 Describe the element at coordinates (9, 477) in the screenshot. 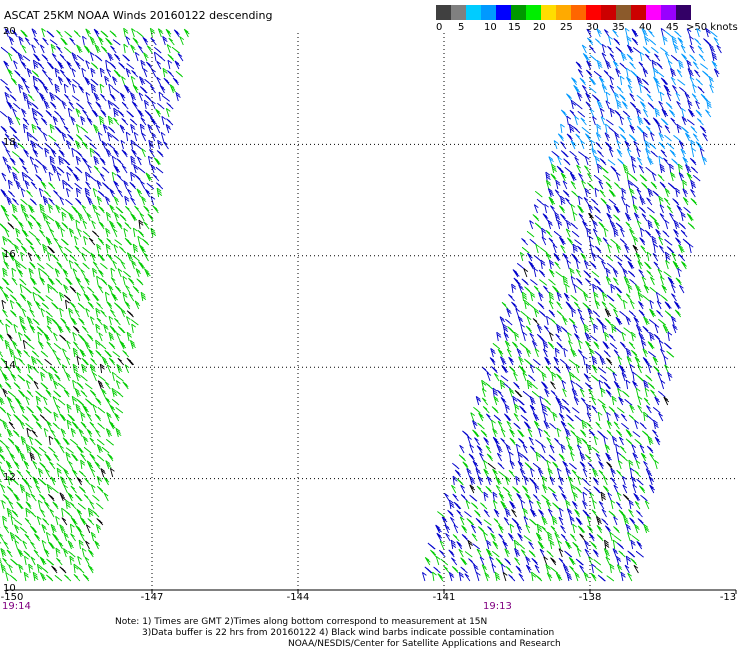

I see `y-tick-label: 12` at that location.